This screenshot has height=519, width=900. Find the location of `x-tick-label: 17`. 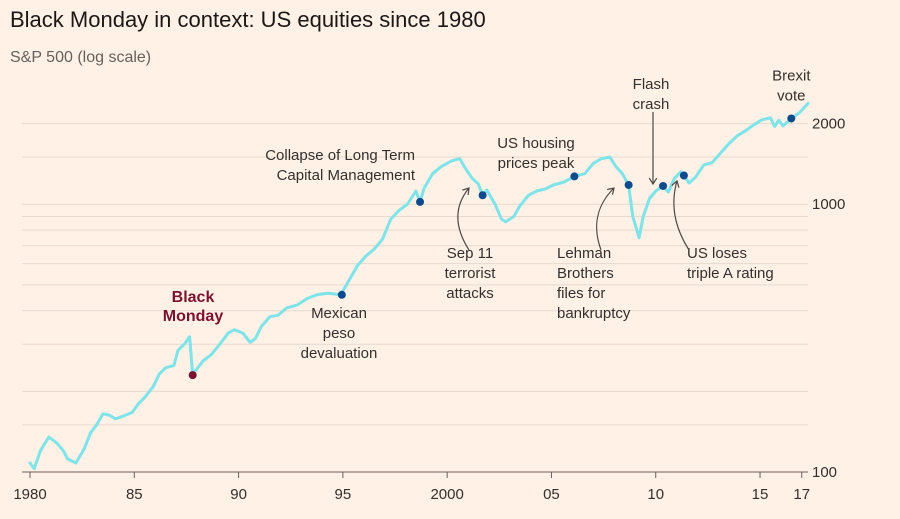

x-tick-label: 17 is located at coordinates (801, 494).